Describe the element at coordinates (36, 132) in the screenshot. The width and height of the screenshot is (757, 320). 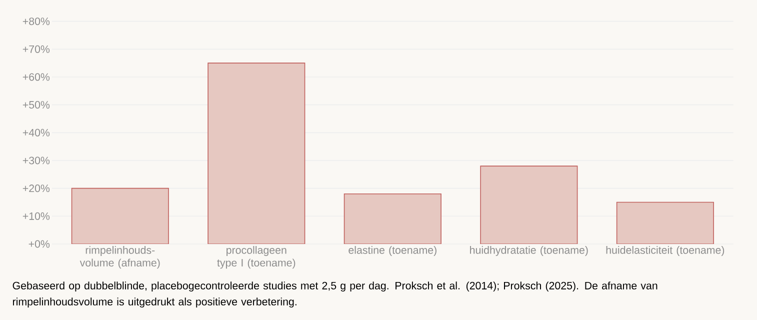
I see `y-tick-label: +40%` at that location.